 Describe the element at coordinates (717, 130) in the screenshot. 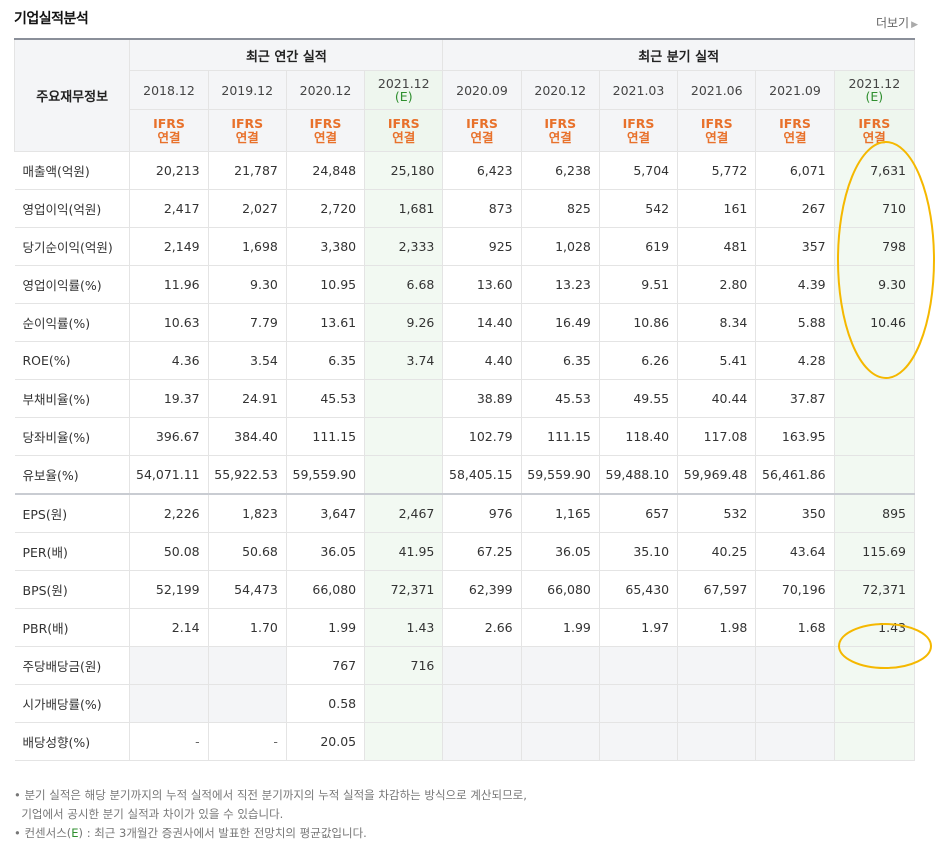

I see `ifrs-header-7: IFRS 연결` at that location.